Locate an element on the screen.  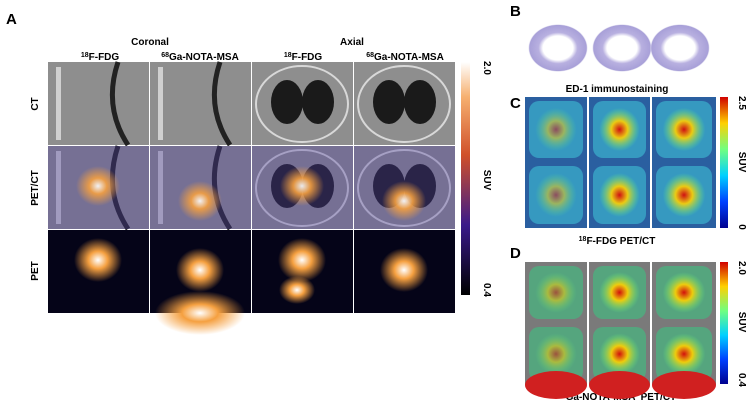
panel-label: B is located at coordinates (515, 11).